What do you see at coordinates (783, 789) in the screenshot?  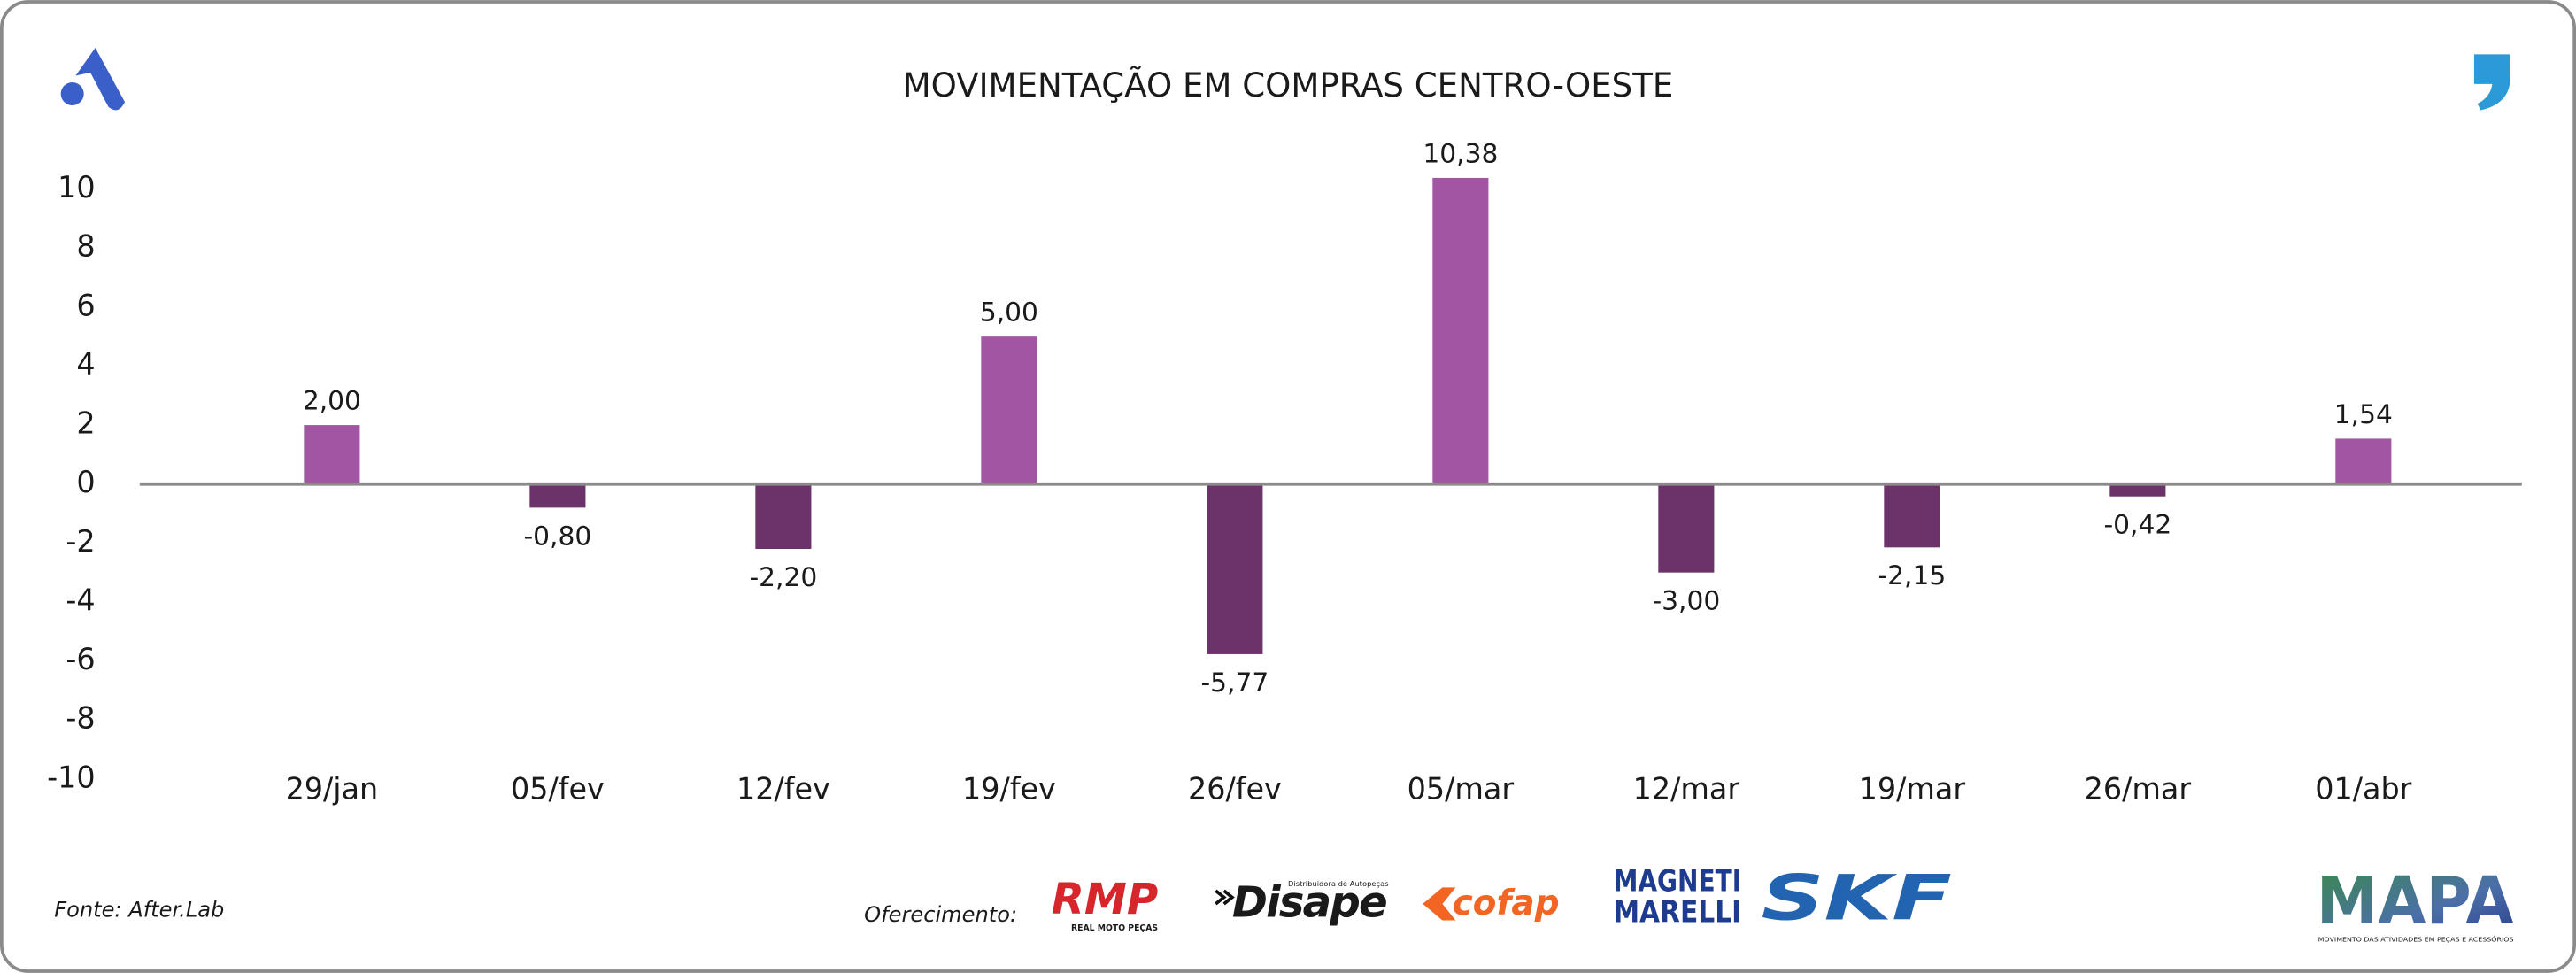 I see `x-tick-label: 12/fev` at bounding box center [783, 789].